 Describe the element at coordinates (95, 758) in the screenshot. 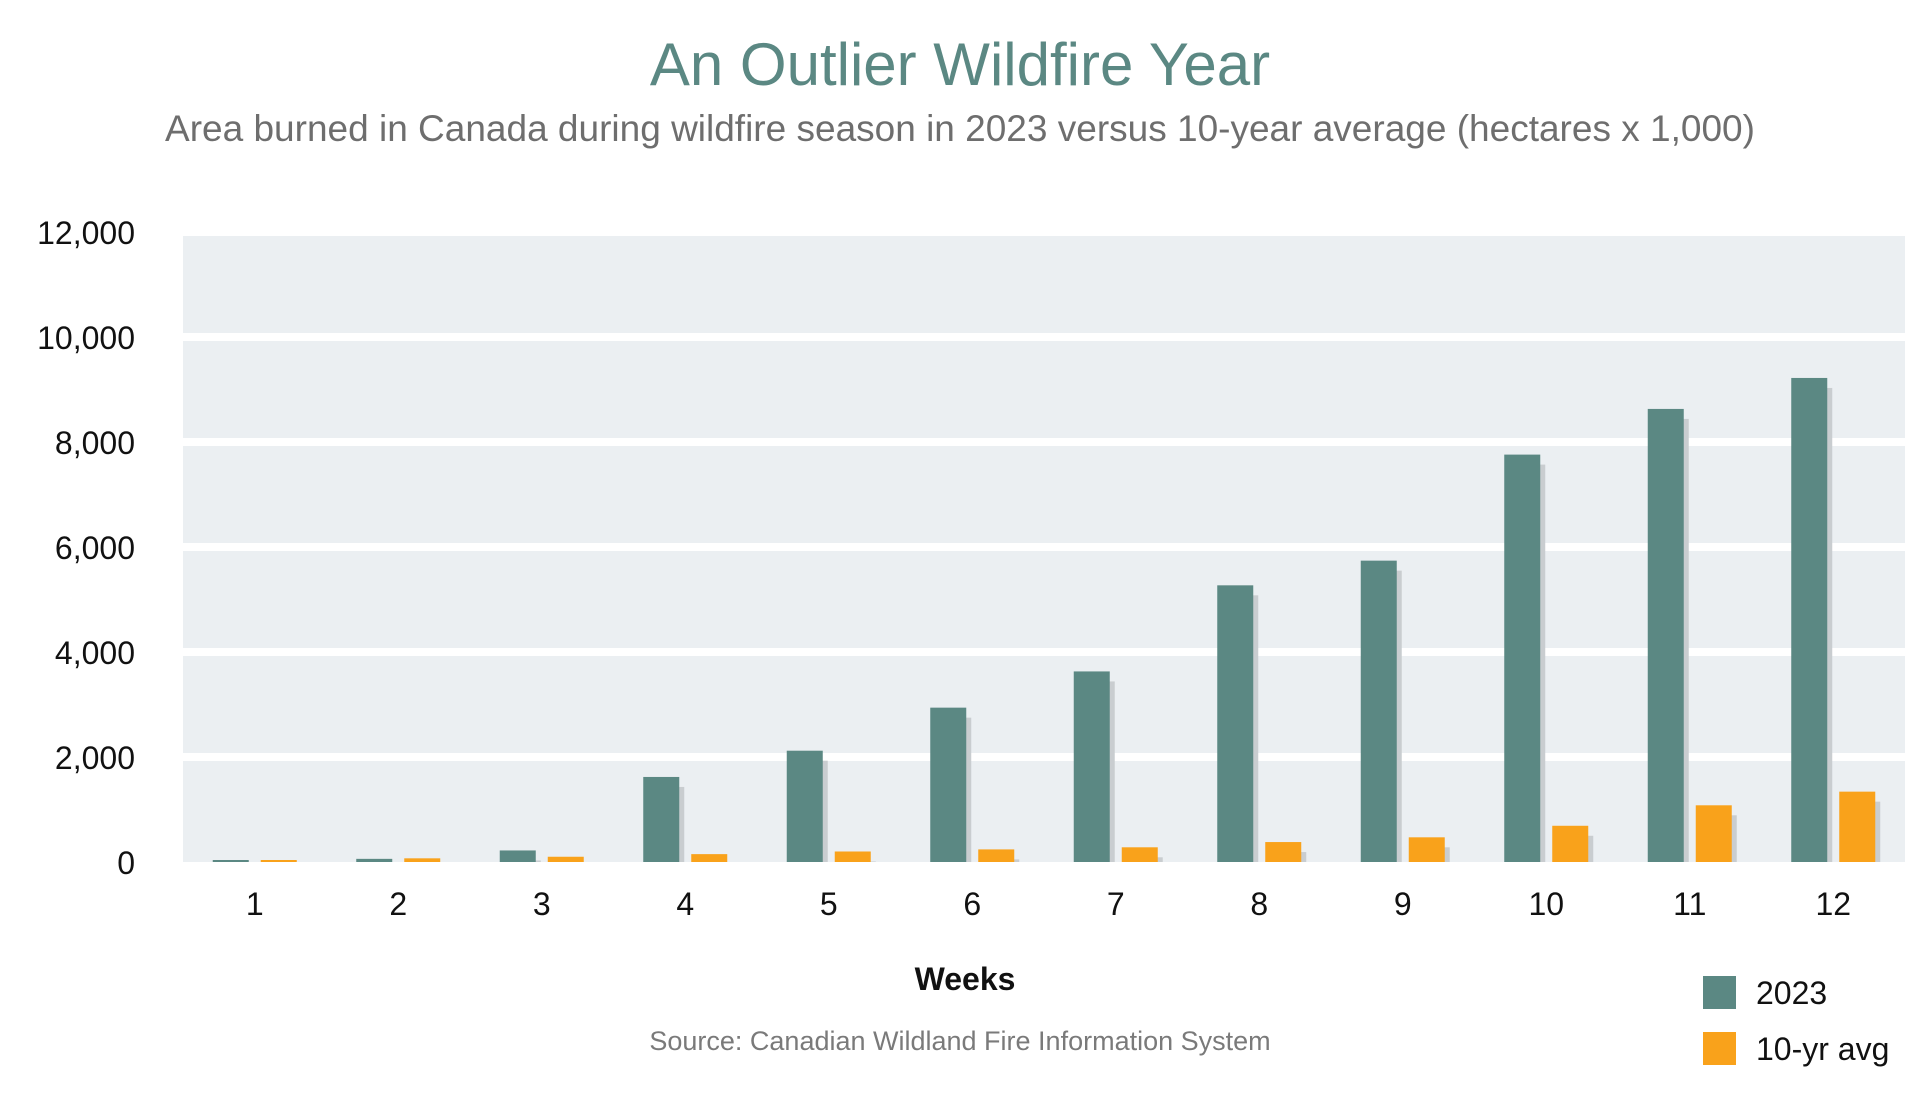

I see `y-tick-label: 2,000` at that location.